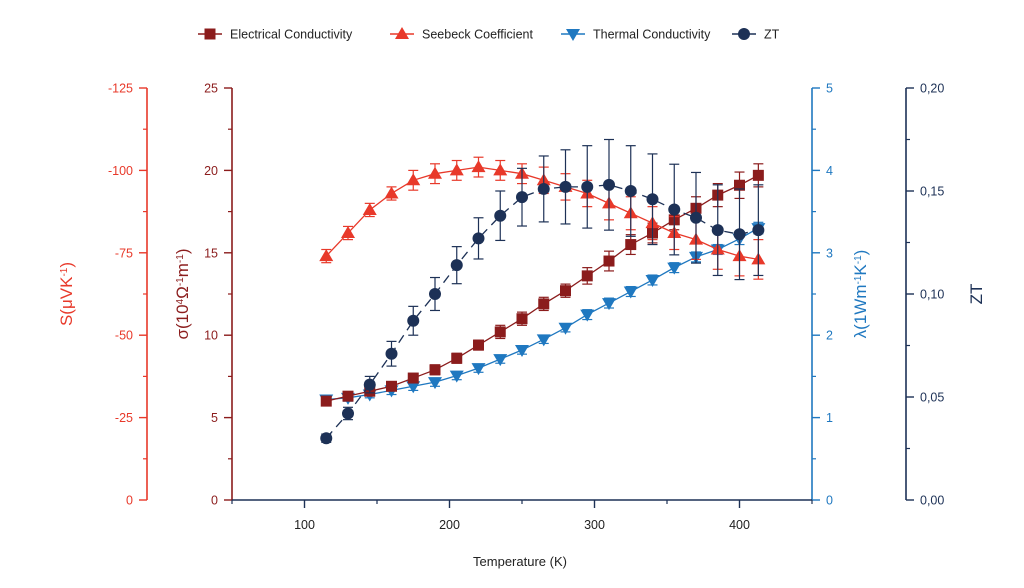 The height and width of the screenshot is (588, 1024). I want to click on electrical-tick-label: 0, so click(214, 501).